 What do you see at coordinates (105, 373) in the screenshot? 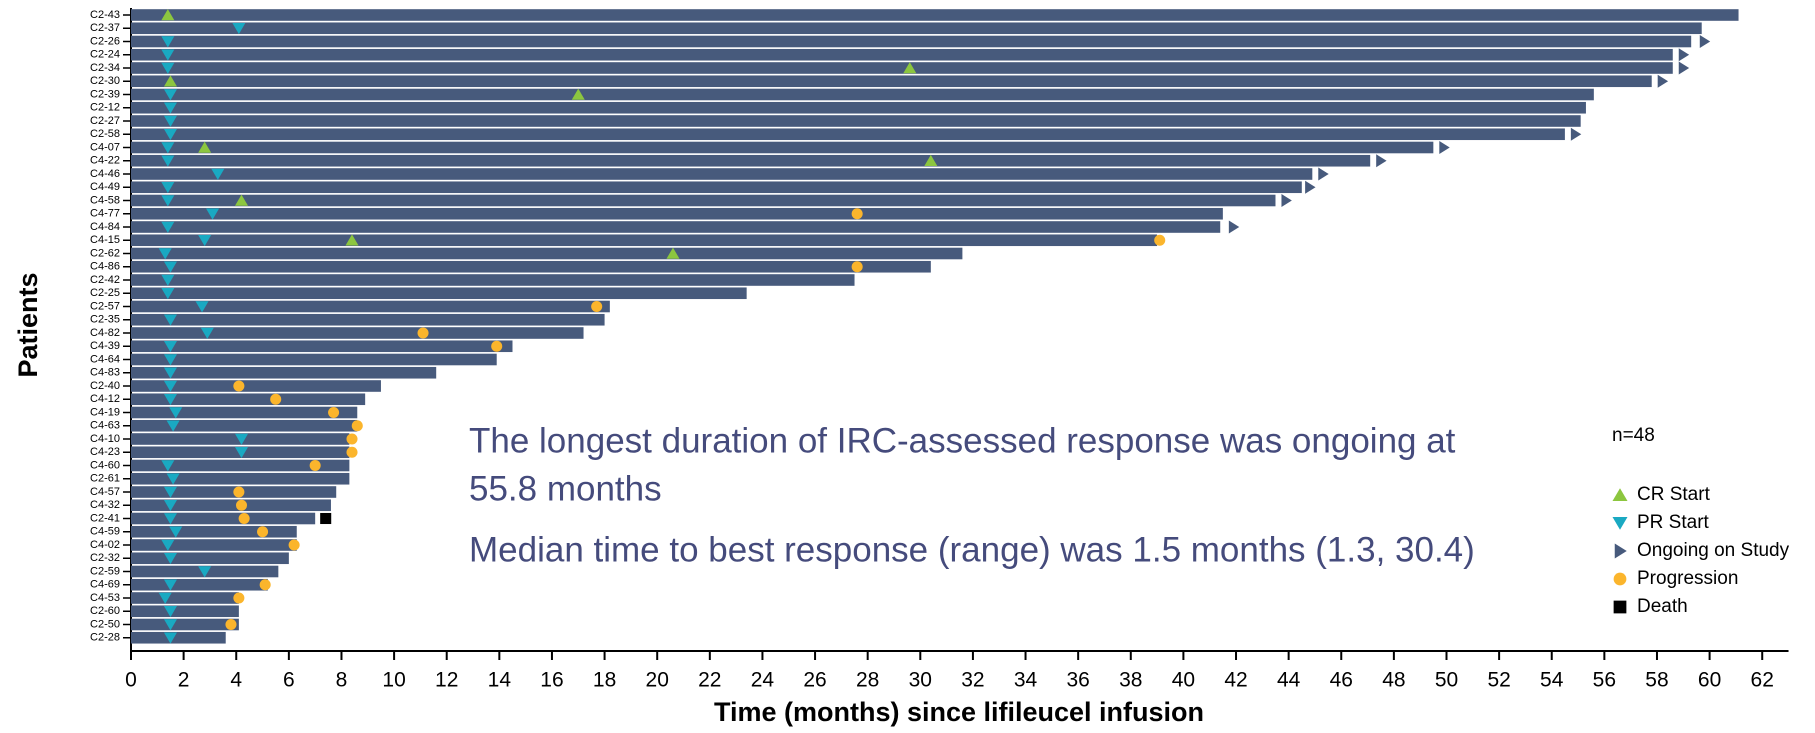
I see `y-tick-label: C4-83` at bounding box center [105, 373].